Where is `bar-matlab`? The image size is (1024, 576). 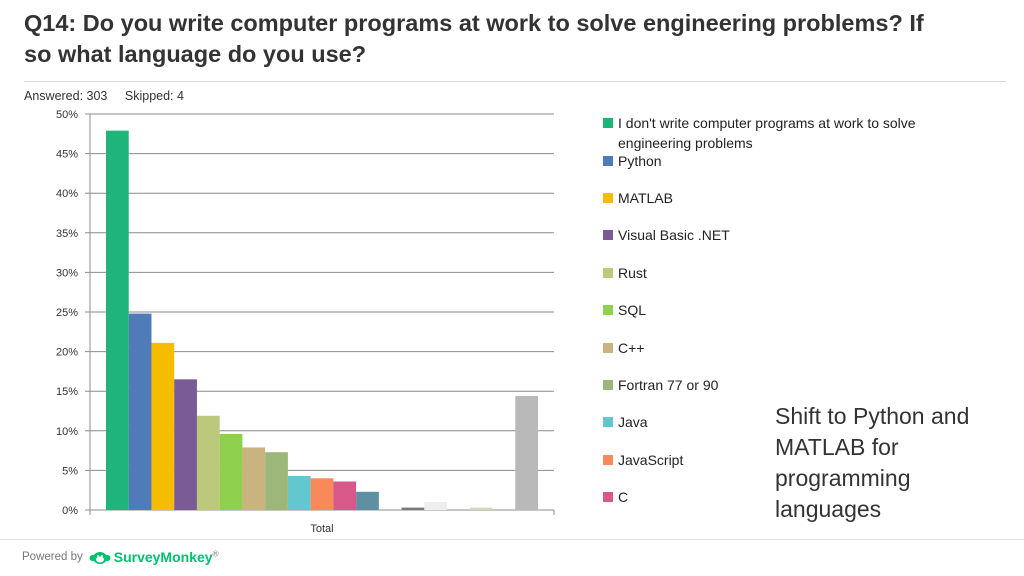 bar-matlab is located at coordinates (163, 426).